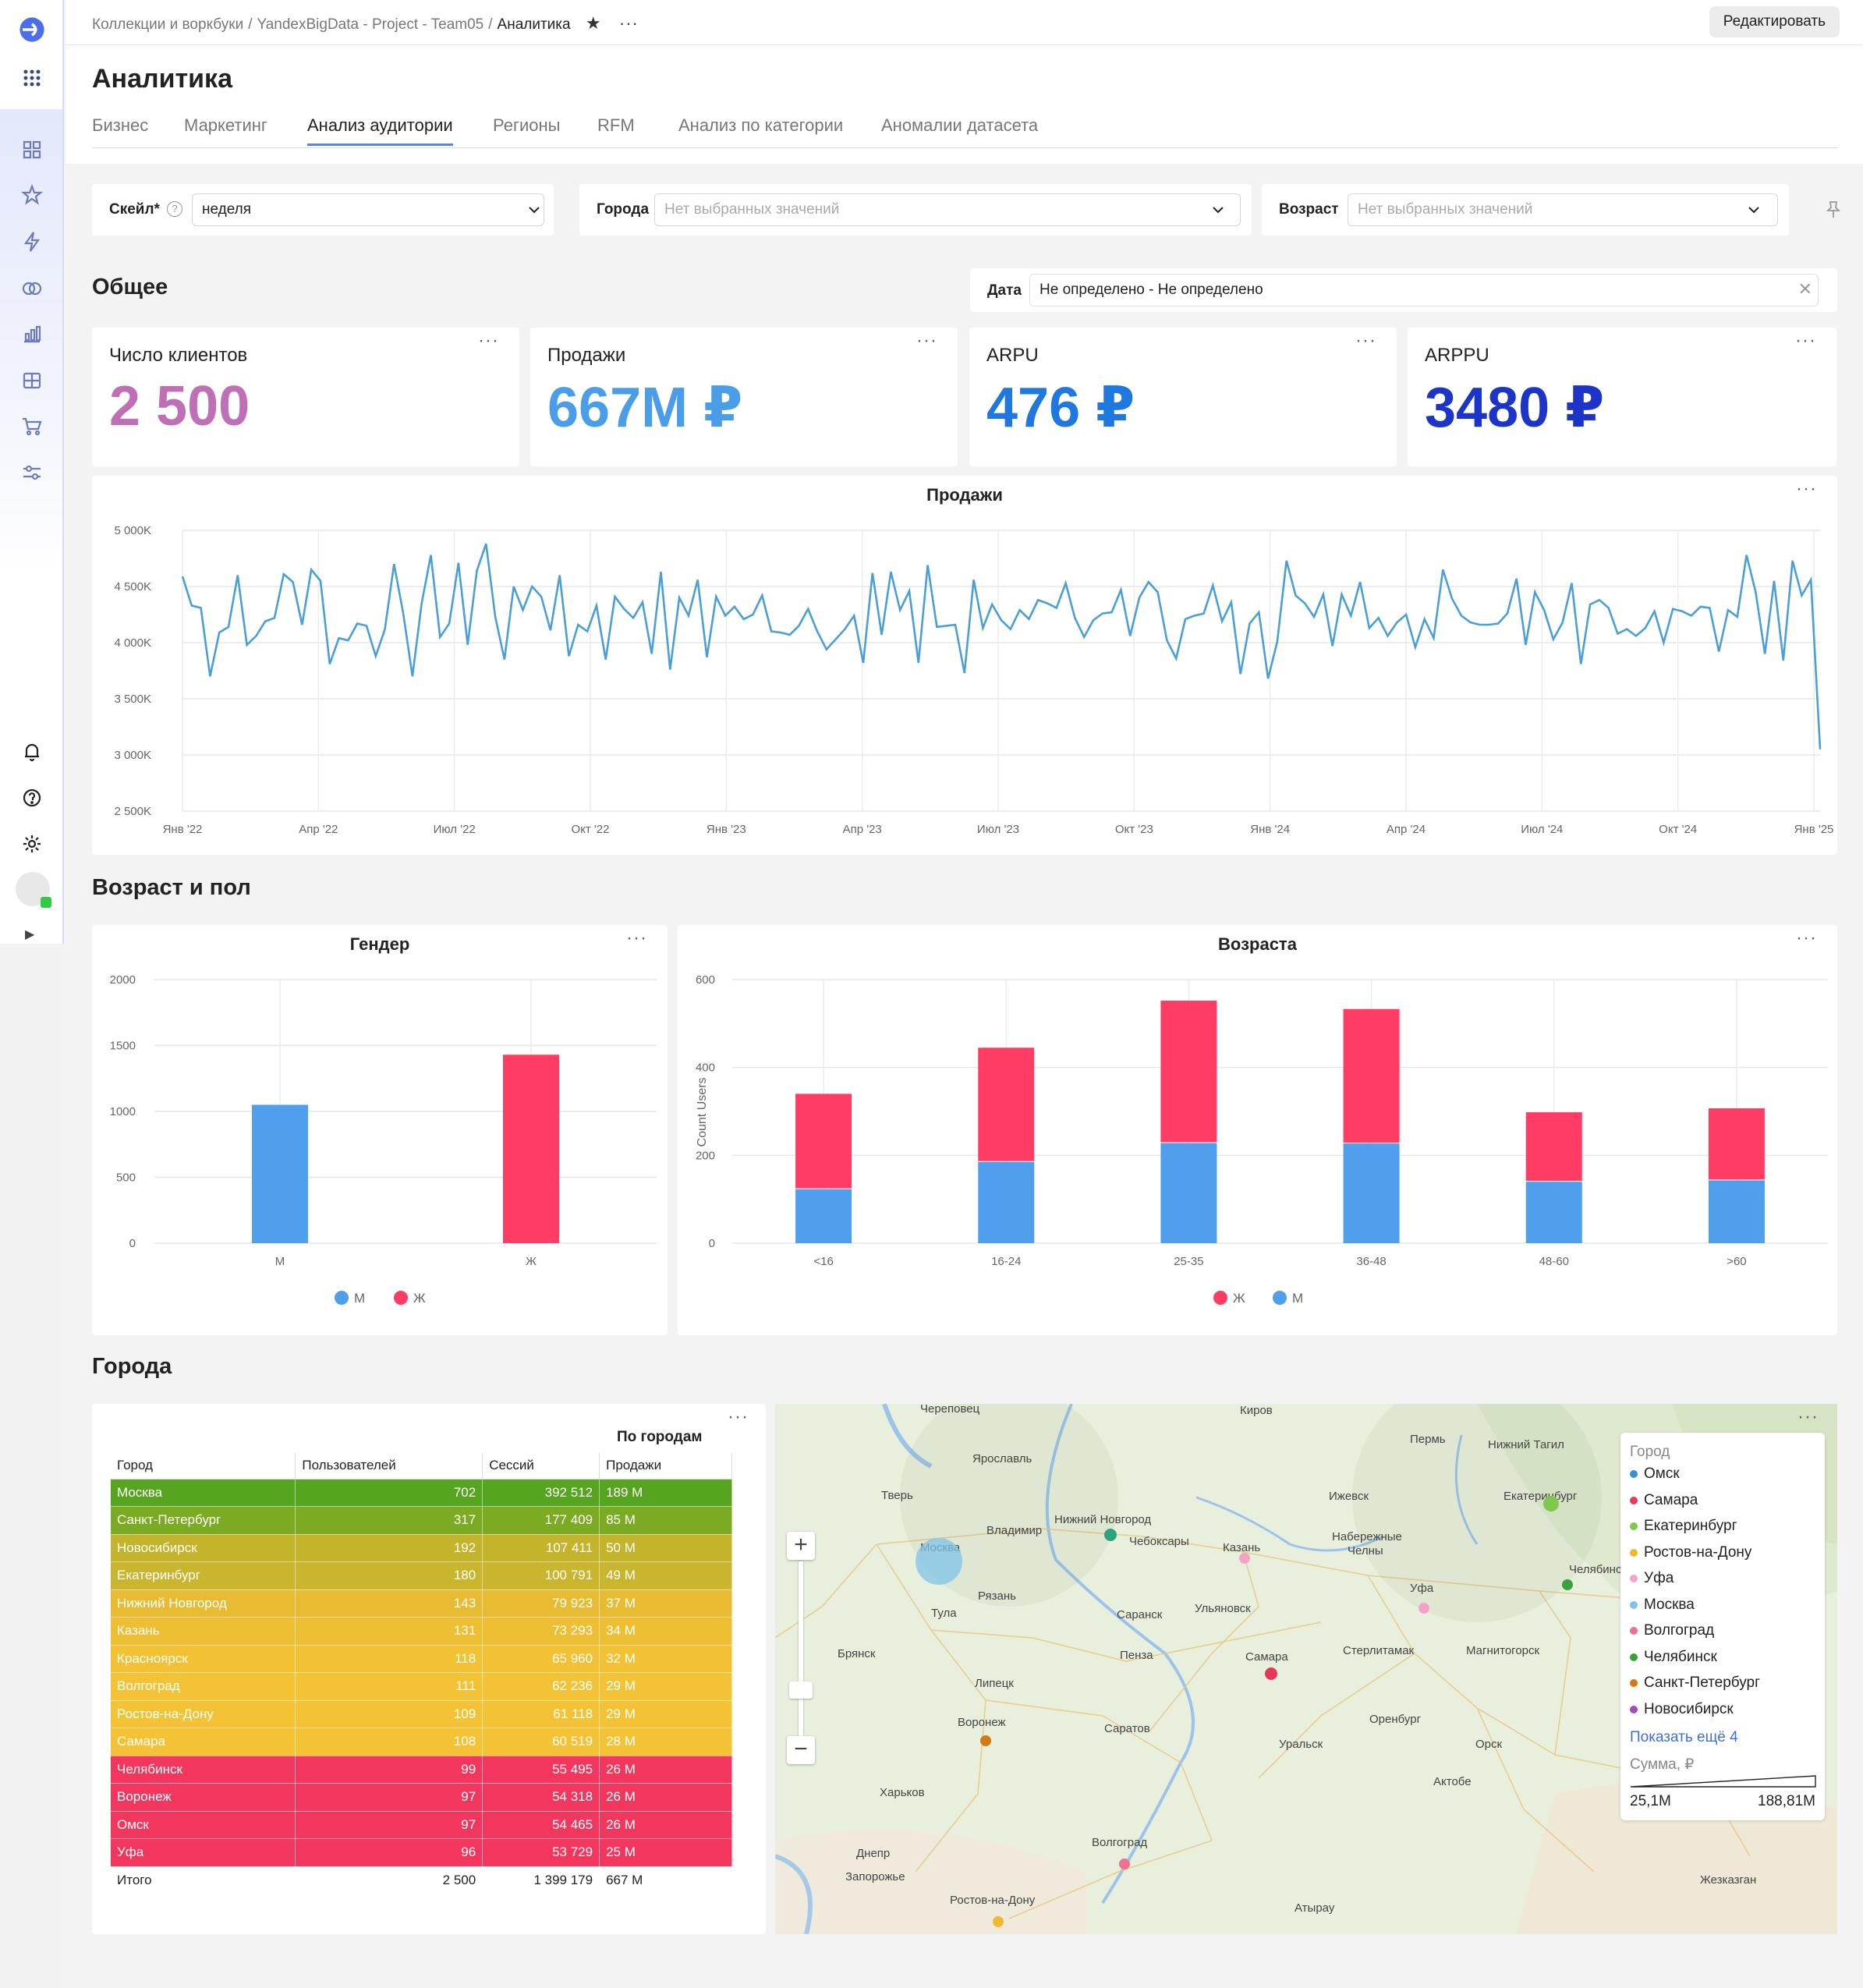 The width and height of the screenshot is (1863, 1988). I want to click on legend-item: Санкт-Петербург, so click(1695, 1683).